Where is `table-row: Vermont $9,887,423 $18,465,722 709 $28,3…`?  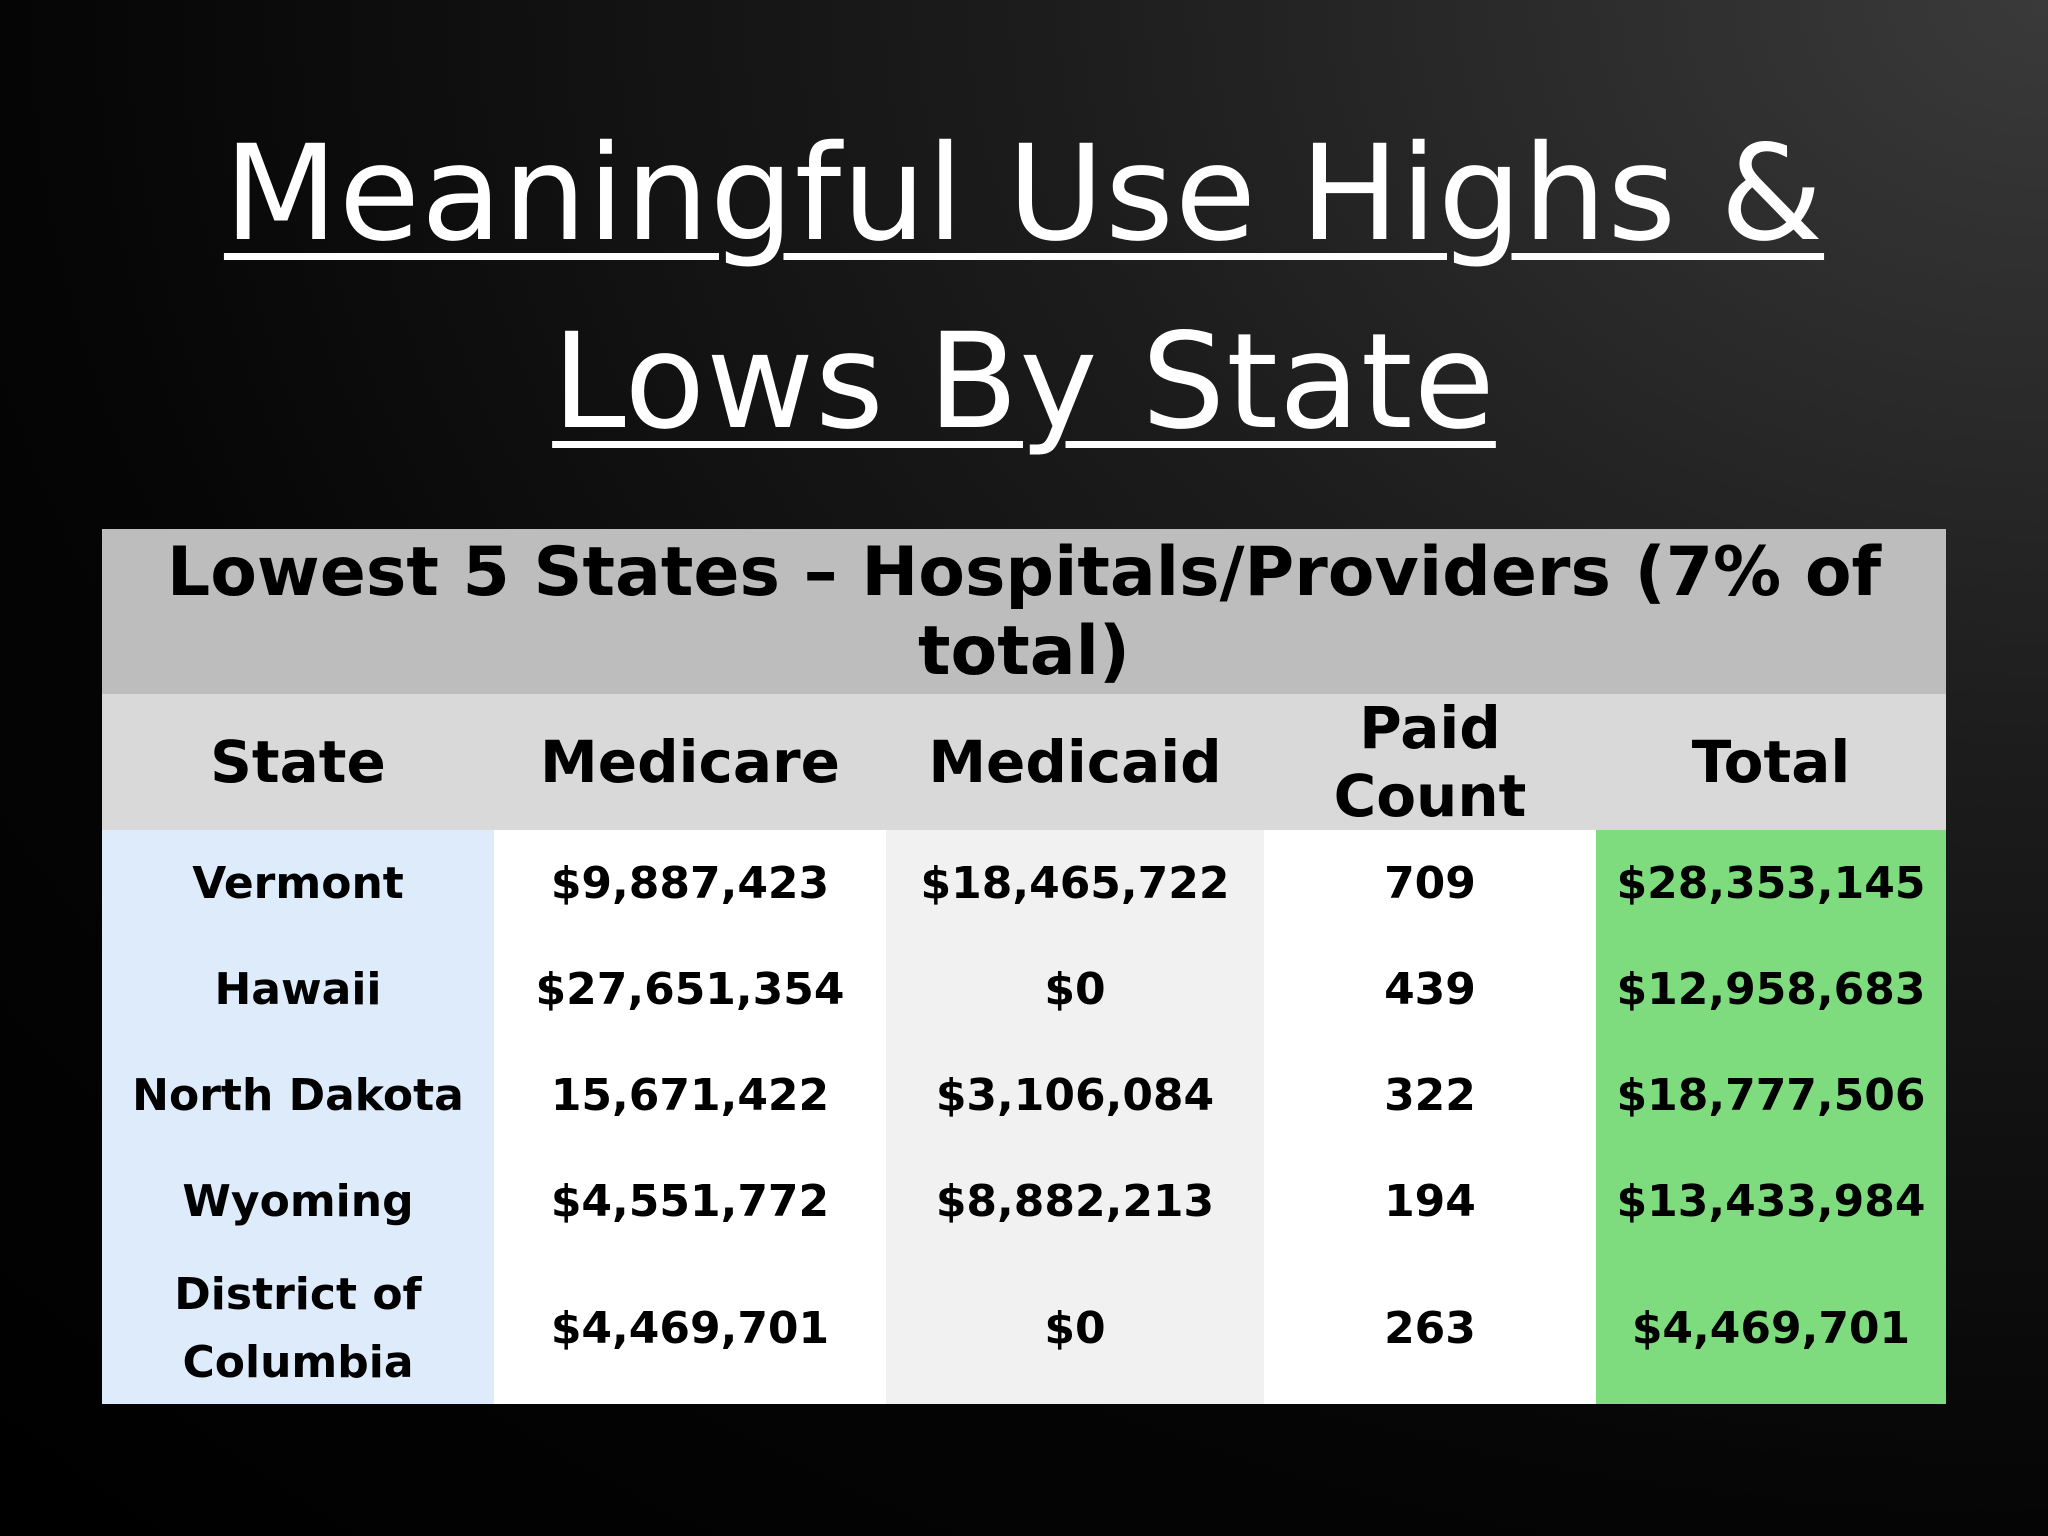 table-row: Vermont $9,887,423 $18,465,722 709 $28,3… is located at coordinates (1024, 883).